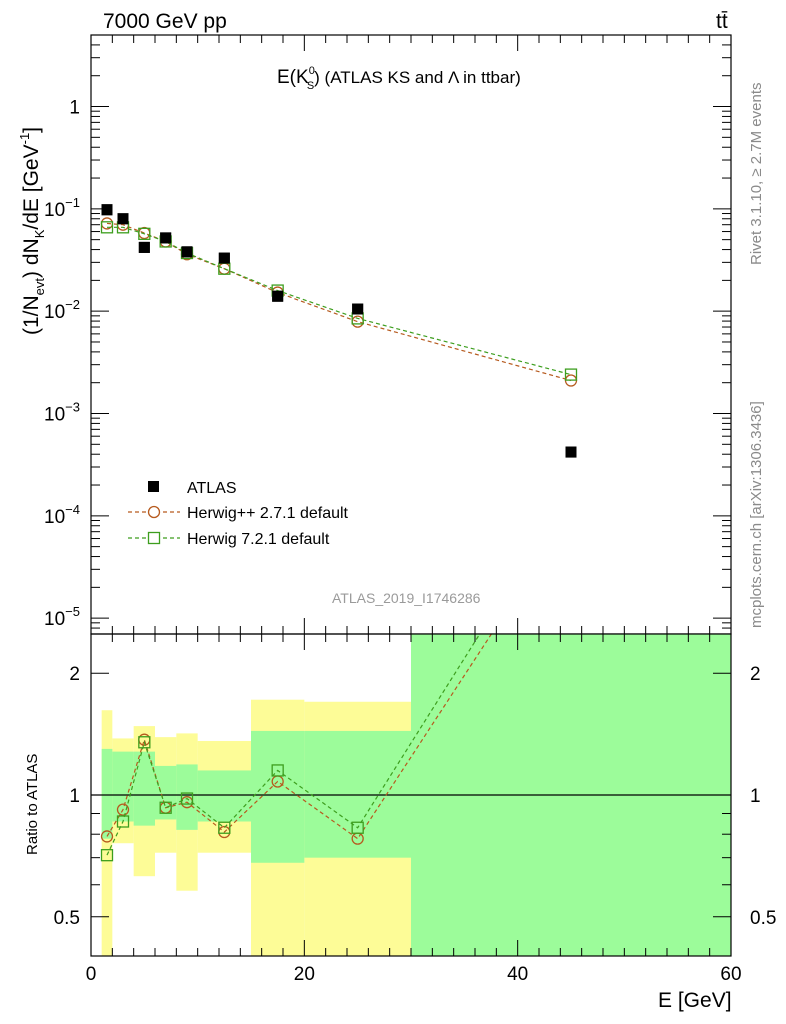 The image size is (786, 1024). What do you see at coordinates (154, 538) in the screenshot?
I see `legend-herwig7-marker` at bounding box center [154, 538].